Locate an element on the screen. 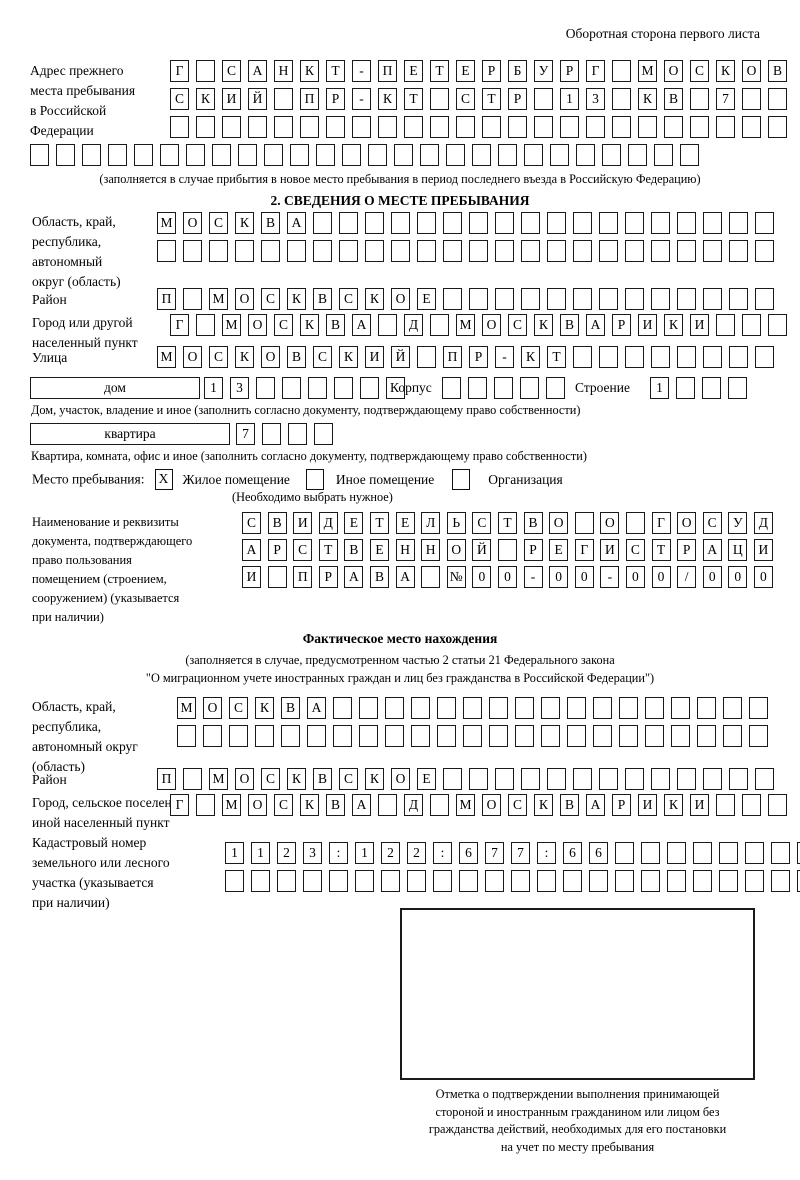 This screenshot has height=1180, width=800. section2-city-cell-16: В is located at coordinates (569, 325).